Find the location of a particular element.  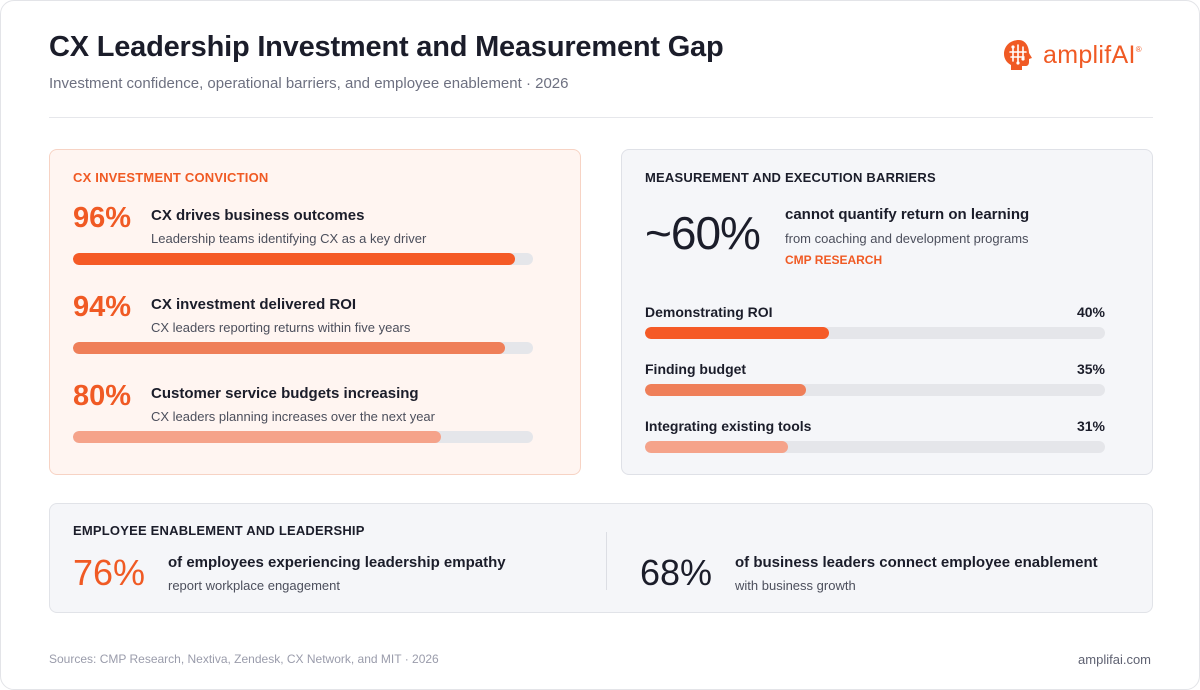

barrier-value: 40% is located at coordinates (1090, 312).